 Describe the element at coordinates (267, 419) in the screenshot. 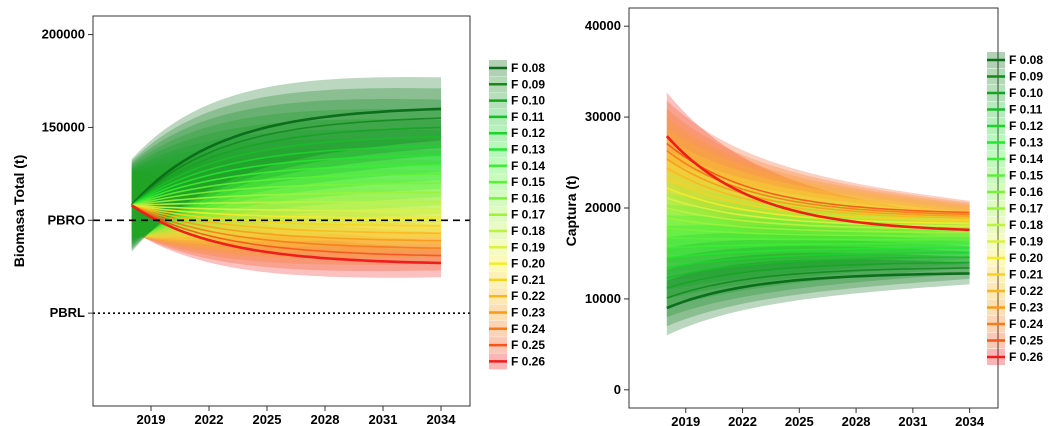

I see `x-tick-label: 2025` at that location.